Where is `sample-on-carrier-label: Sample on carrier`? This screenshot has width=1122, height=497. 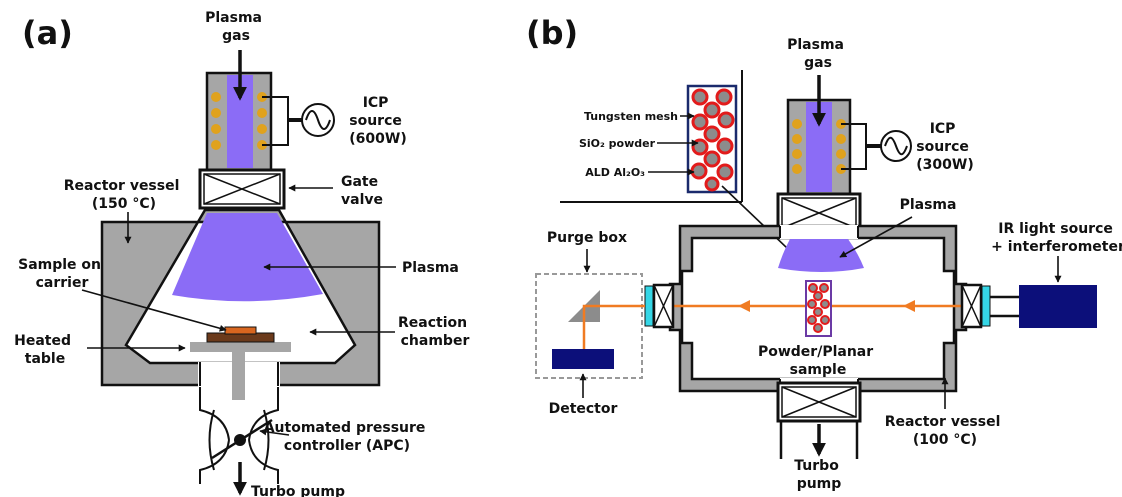
sample-on-carrier-label: Sample on carrier is located at coordinates (62, 274).